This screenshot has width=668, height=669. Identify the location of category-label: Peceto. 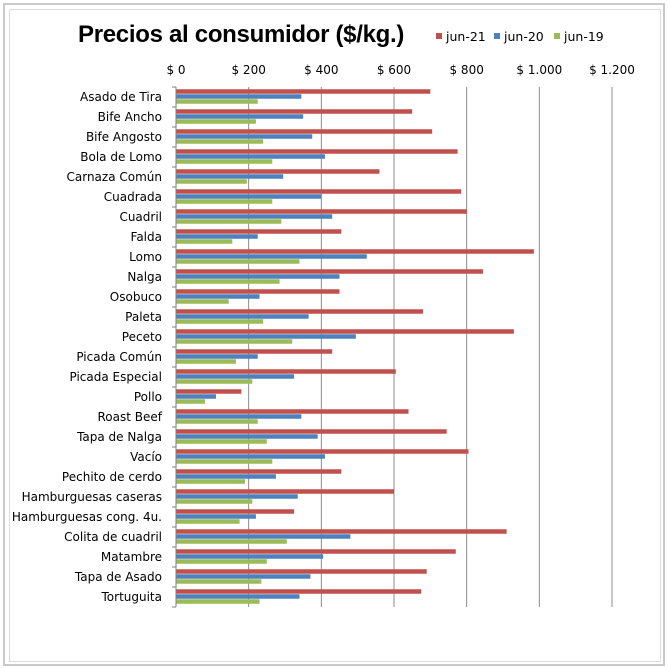
(142, 337).